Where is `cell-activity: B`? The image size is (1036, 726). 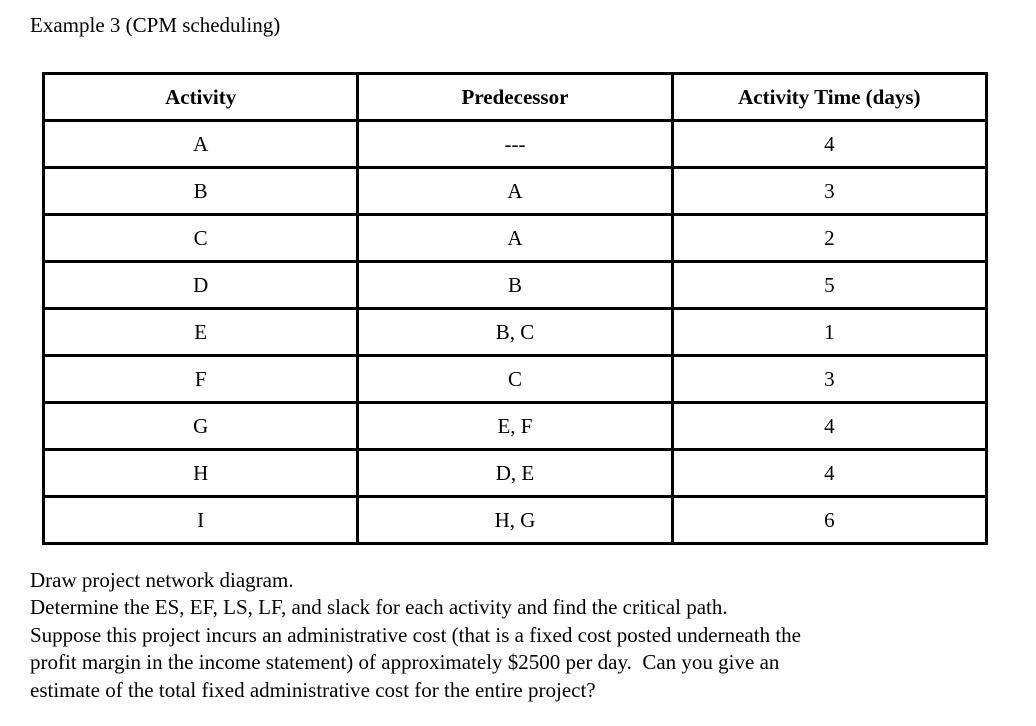 cell-activity: B is located at coordinates (200, 191).